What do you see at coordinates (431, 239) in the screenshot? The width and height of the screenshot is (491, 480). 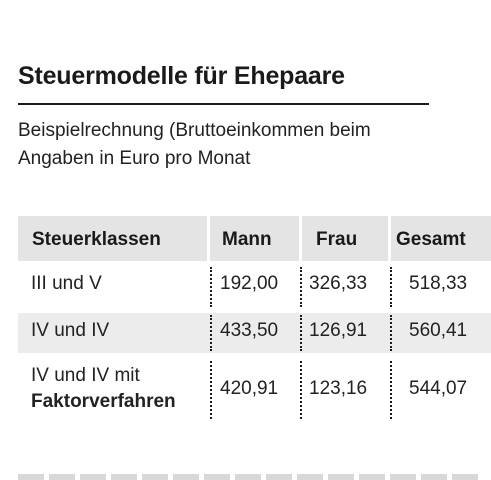 I see `header-gesamt: Gesamt` at bounding box center [431, 239].